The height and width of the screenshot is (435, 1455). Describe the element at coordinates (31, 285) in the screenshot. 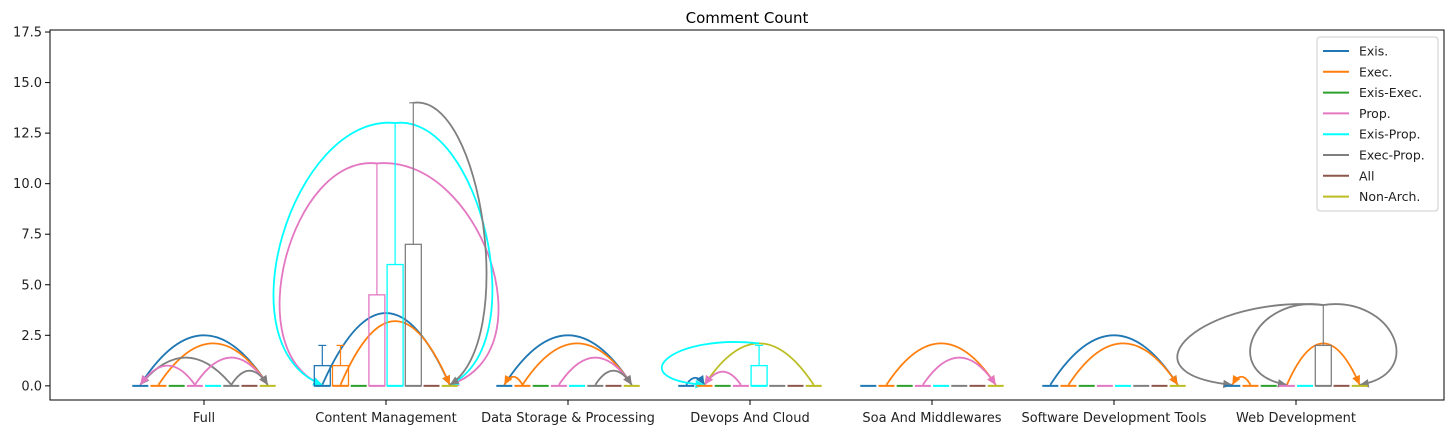

I see `y-tick-label: 5.0` at that location.